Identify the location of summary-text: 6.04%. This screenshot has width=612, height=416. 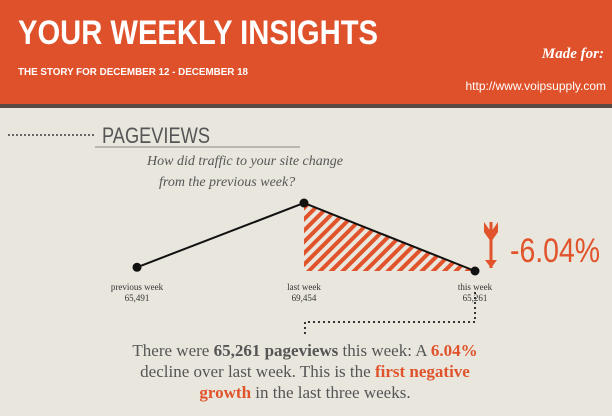
(454, 350).